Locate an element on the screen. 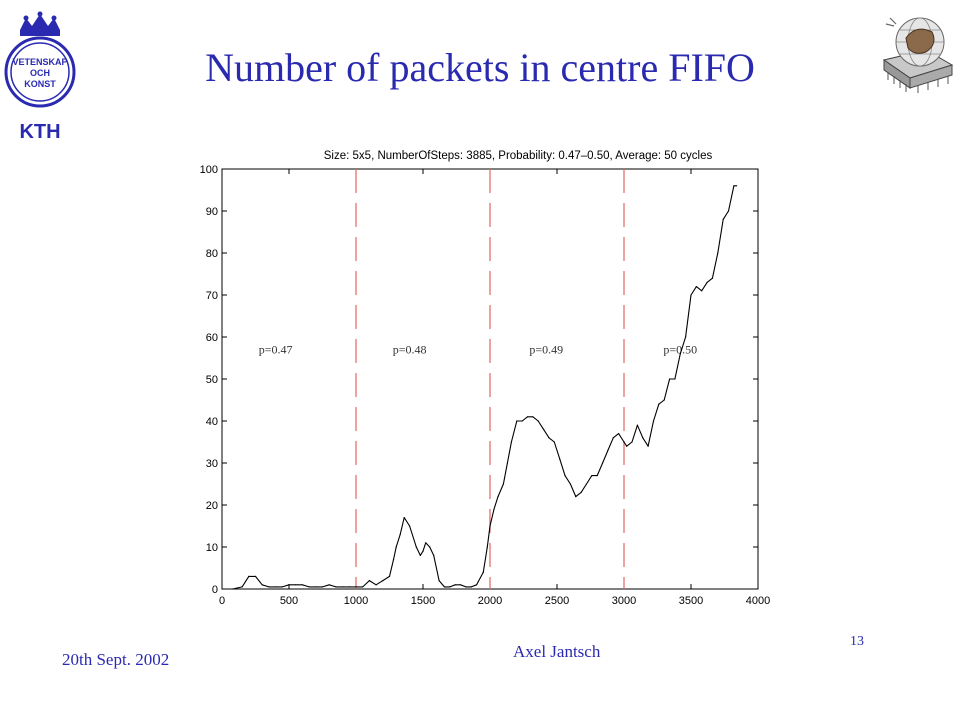 The width and height of the screenshot is (960, 720). footer-author: Axel Jantsch is located at coordinates (557, 651).